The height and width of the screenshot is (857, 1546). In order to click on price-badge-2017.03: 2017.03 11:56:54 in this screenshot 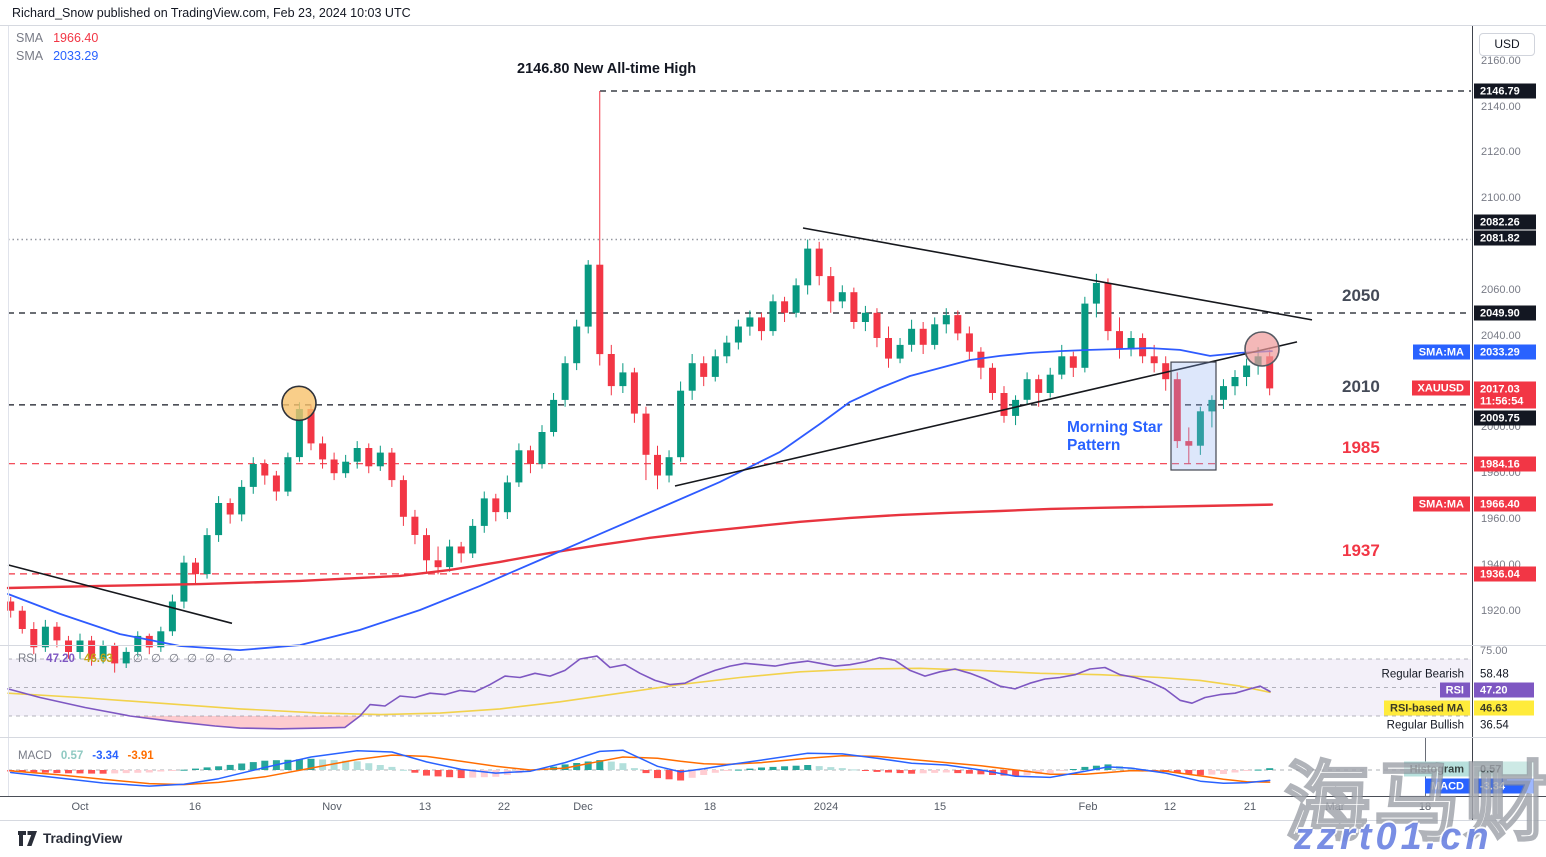, I will do `click(1505, 395)`.